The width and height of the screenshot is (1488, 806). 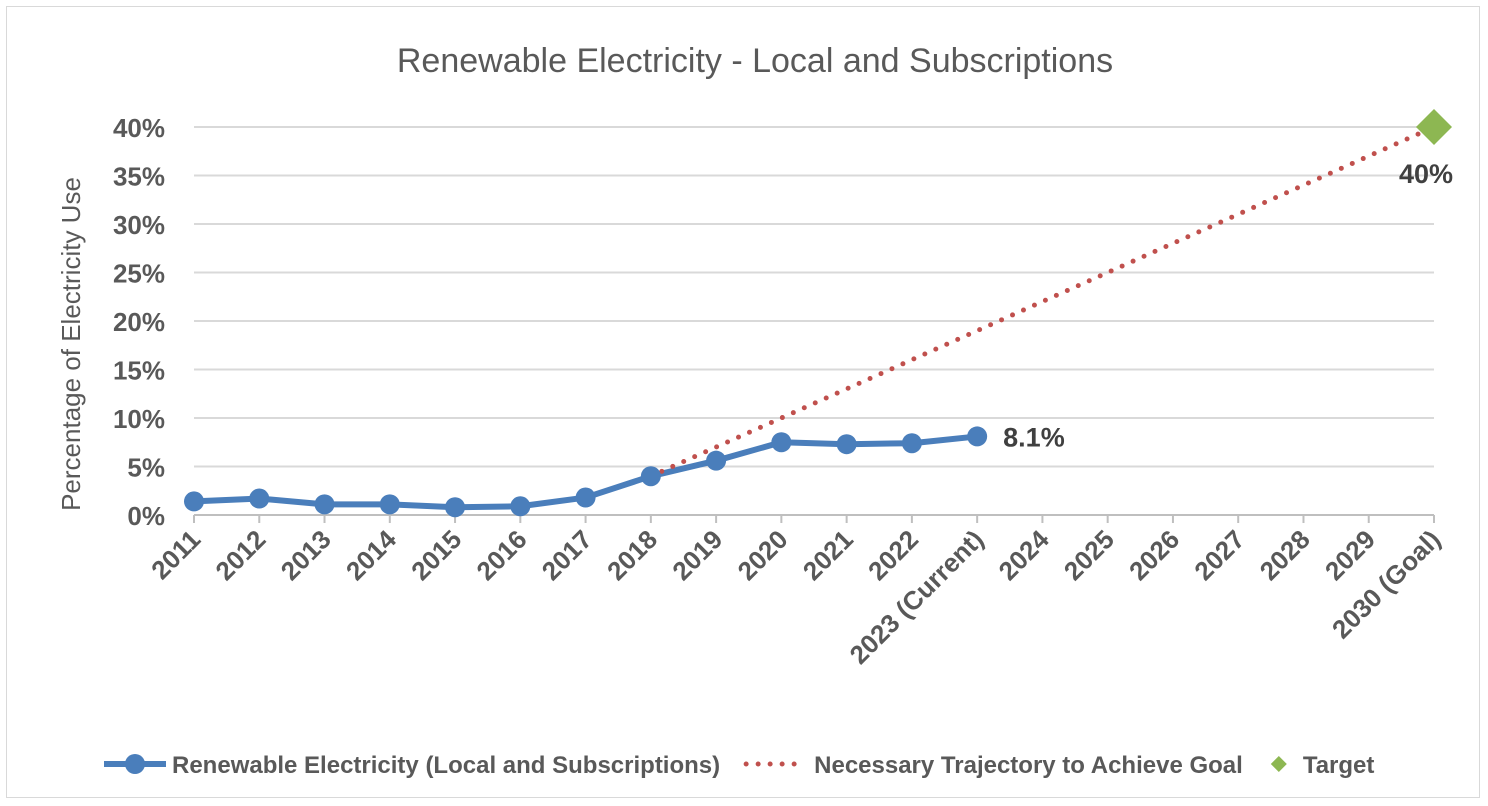 What do you see at coordinates (697, 555) in the screenshot?
I see `x-tick-label: 2019` at bounding box center [697, 555].